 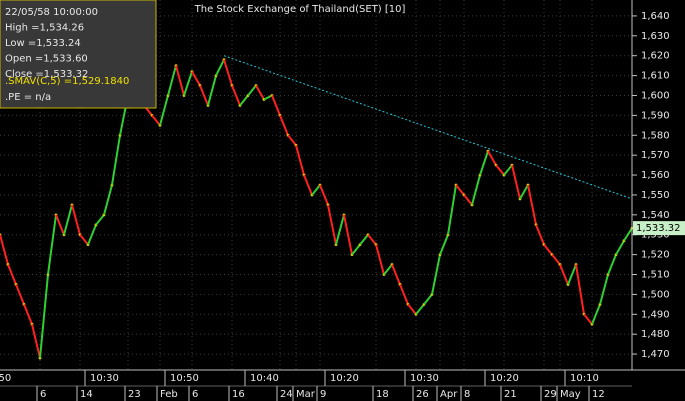 What do you see at coordinates (422, 394) in the screenshot?
I see `x-date-label: 26` at bounding box center [422, 394].